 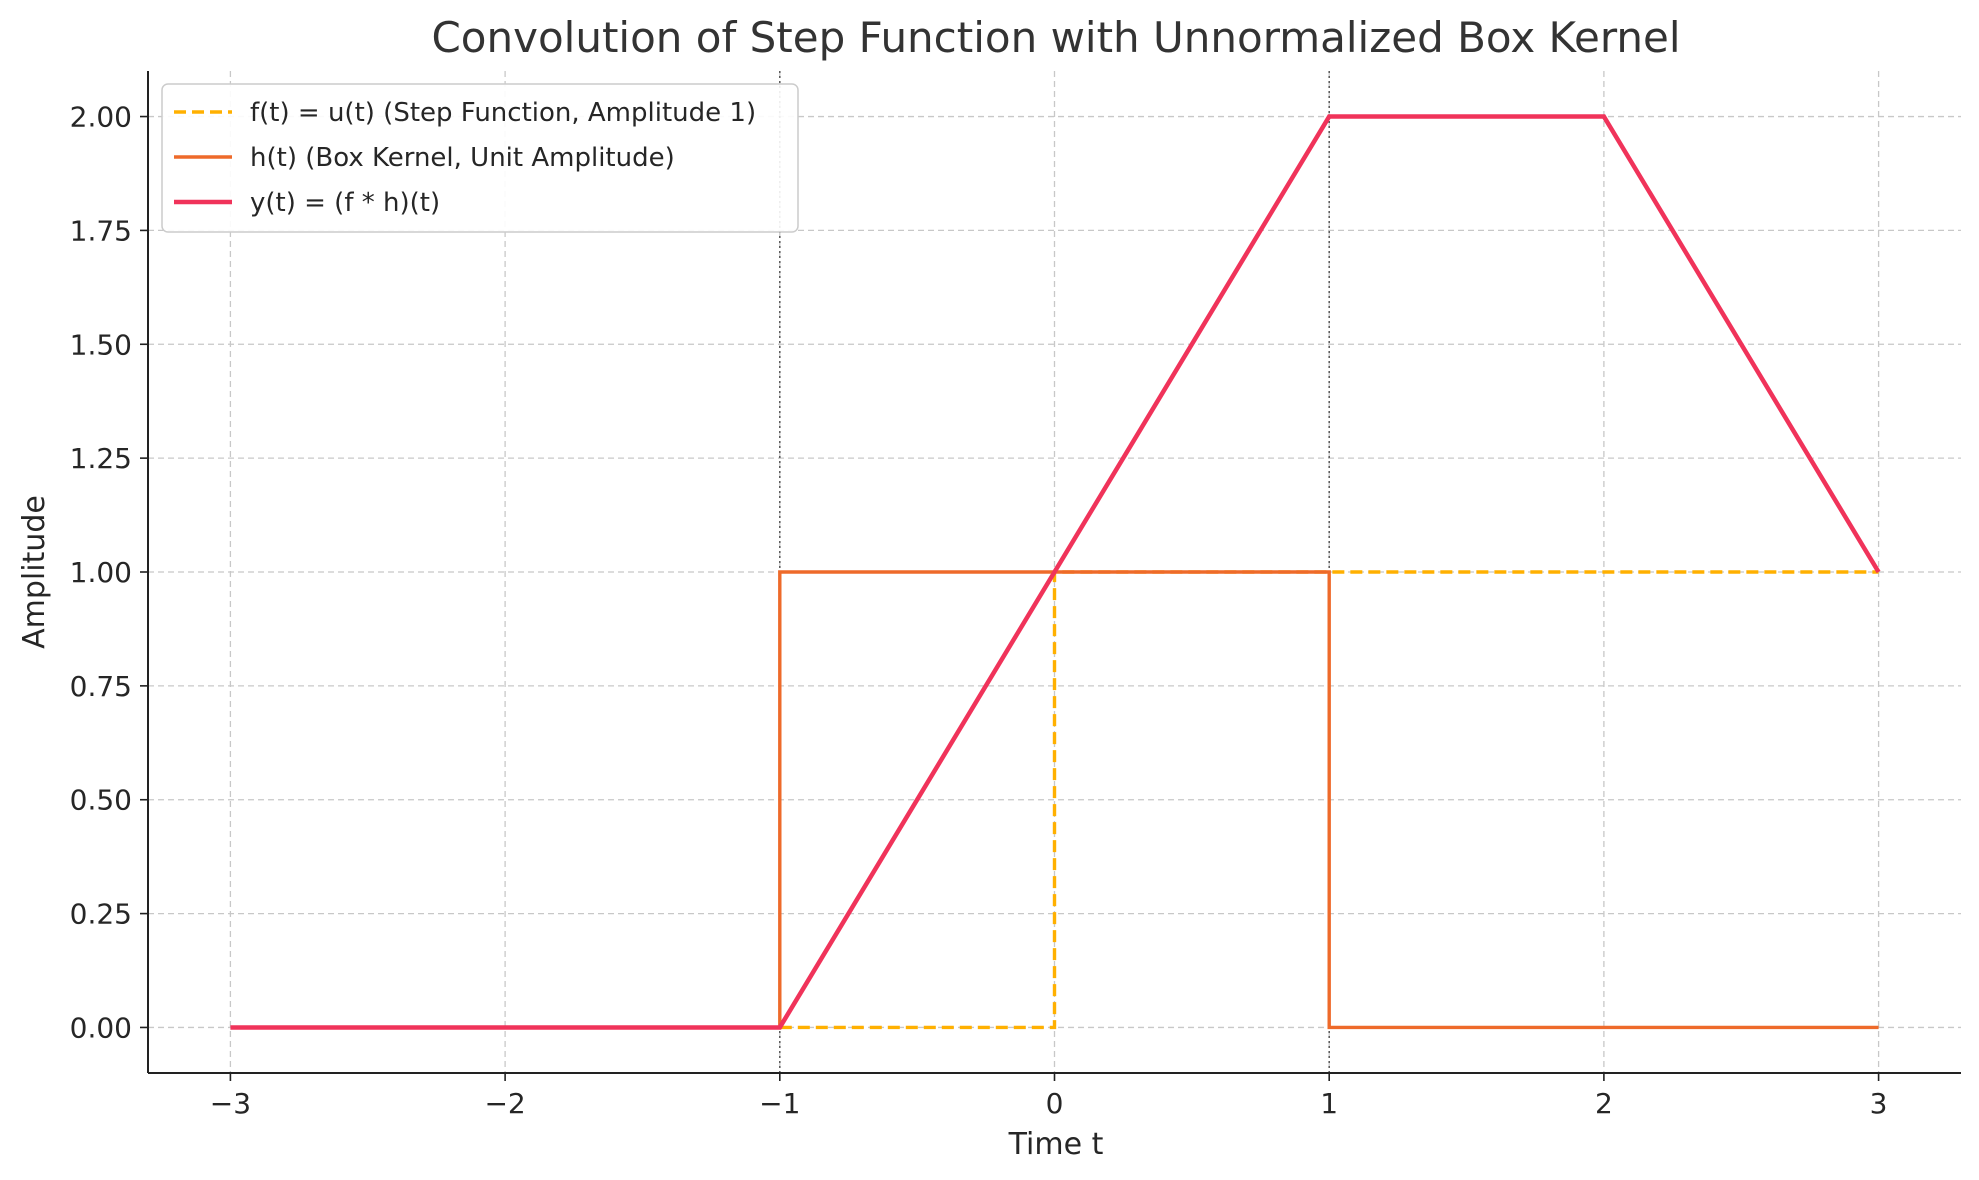 I want to click on x-tick-label-4: 1, so click(x=1329, y=1103).